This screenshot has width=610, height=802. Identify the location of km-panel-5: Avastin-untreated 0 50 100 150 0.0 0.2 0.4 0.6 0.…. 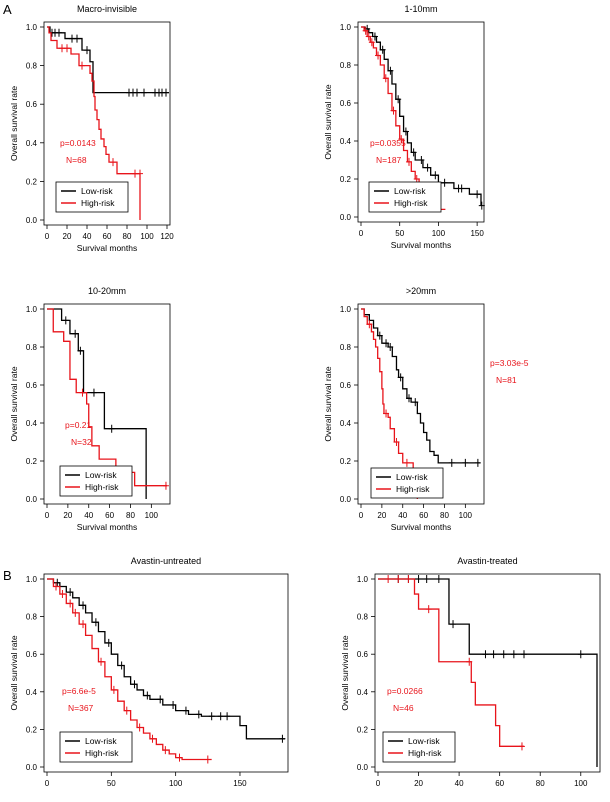
(149, 672).